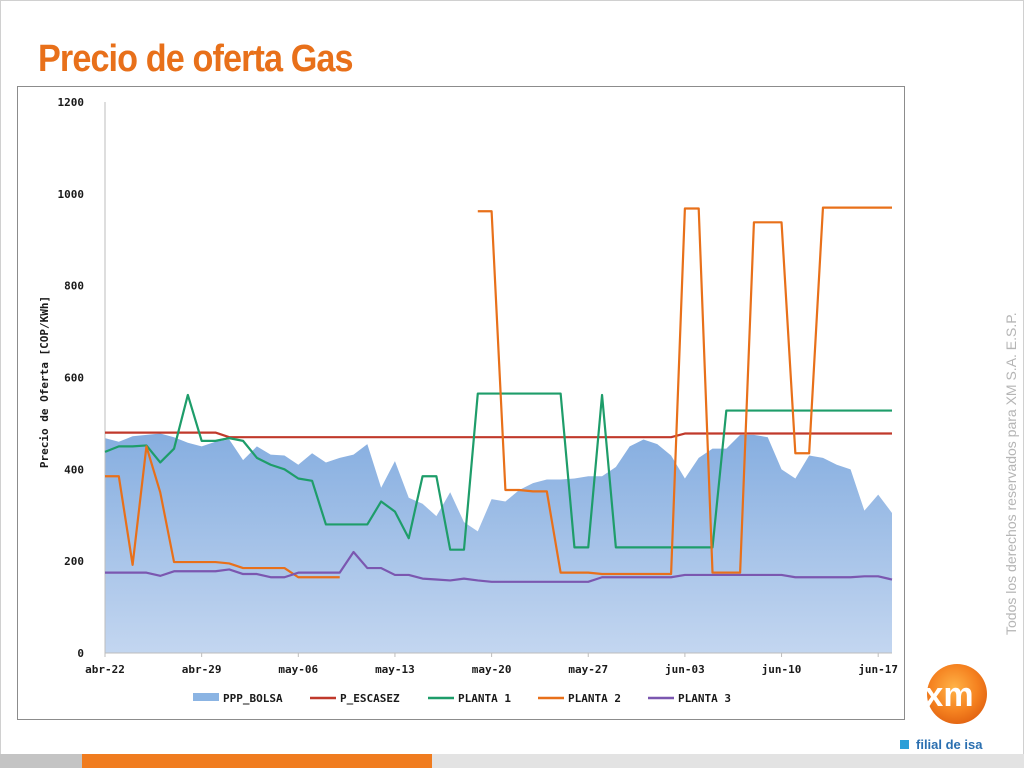 Image resolution: width=1024 pixels, height=768 pixels. Describe the element at coordinates (492, 669) in the screenshot. I see `x-tick-label: may-20` at that location.